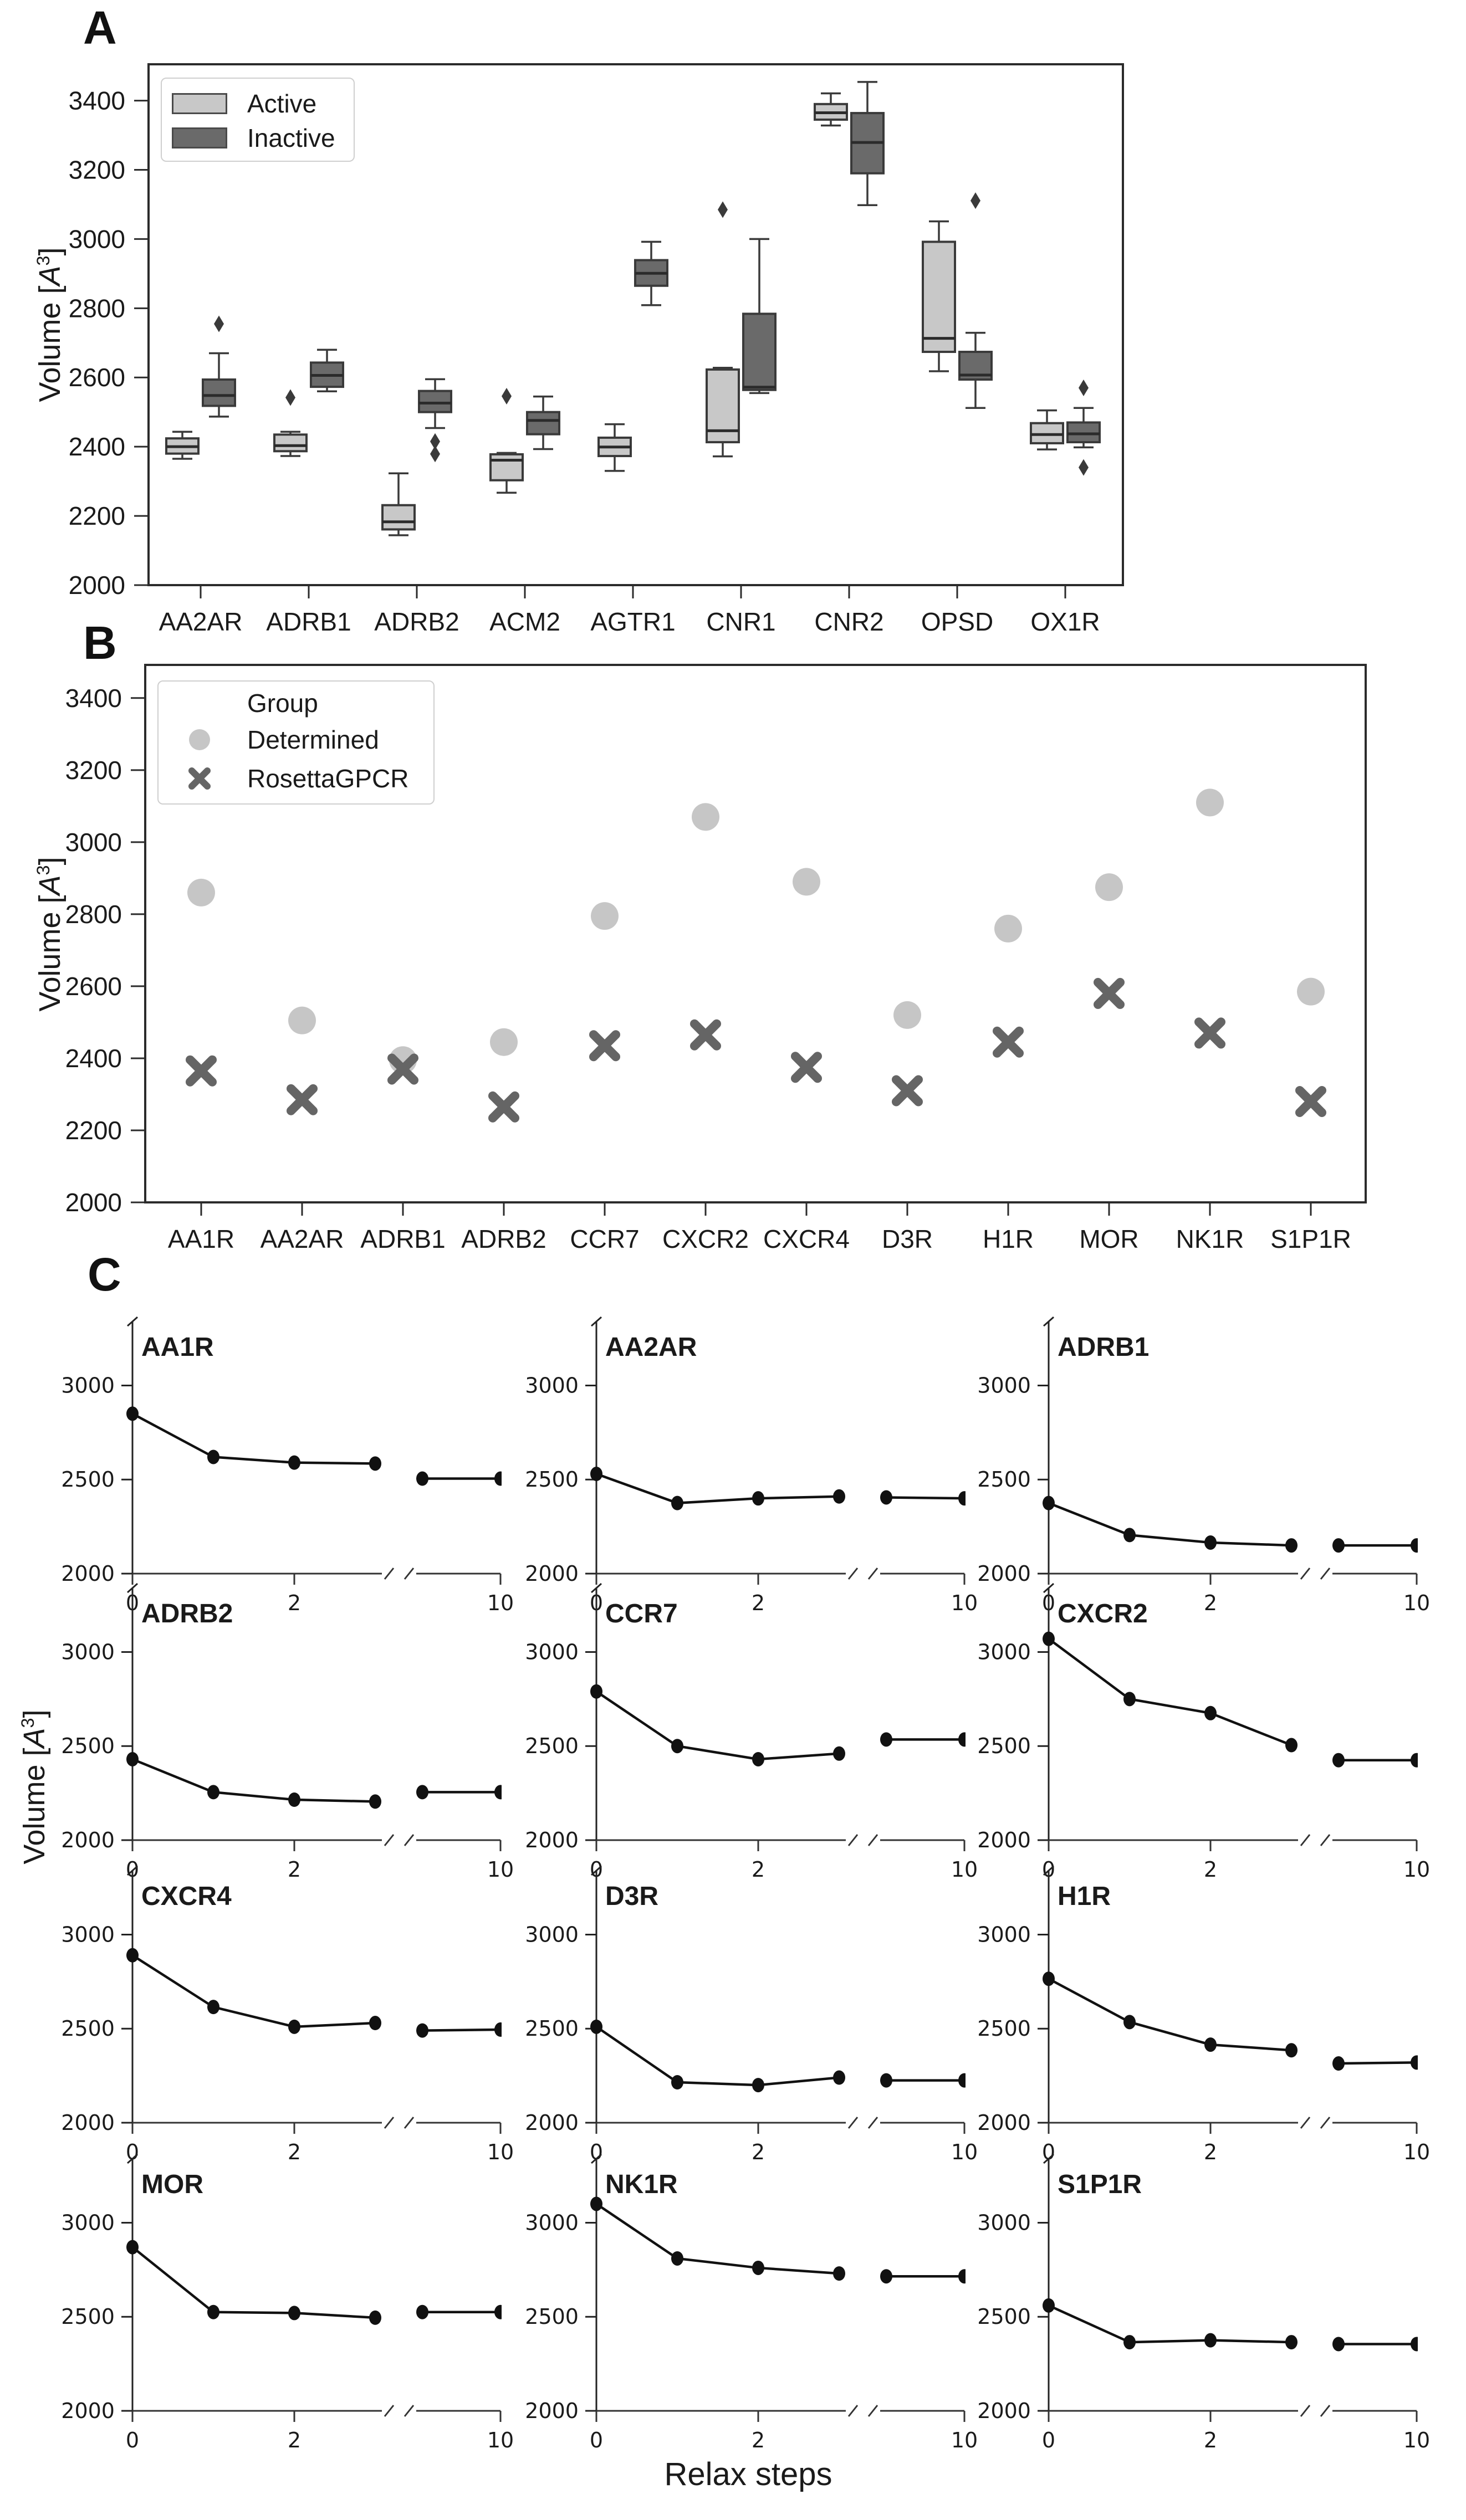  Describe the element at coordinates (615, 448) in the screenshot. I see `box-active-AGTR1` at that location.